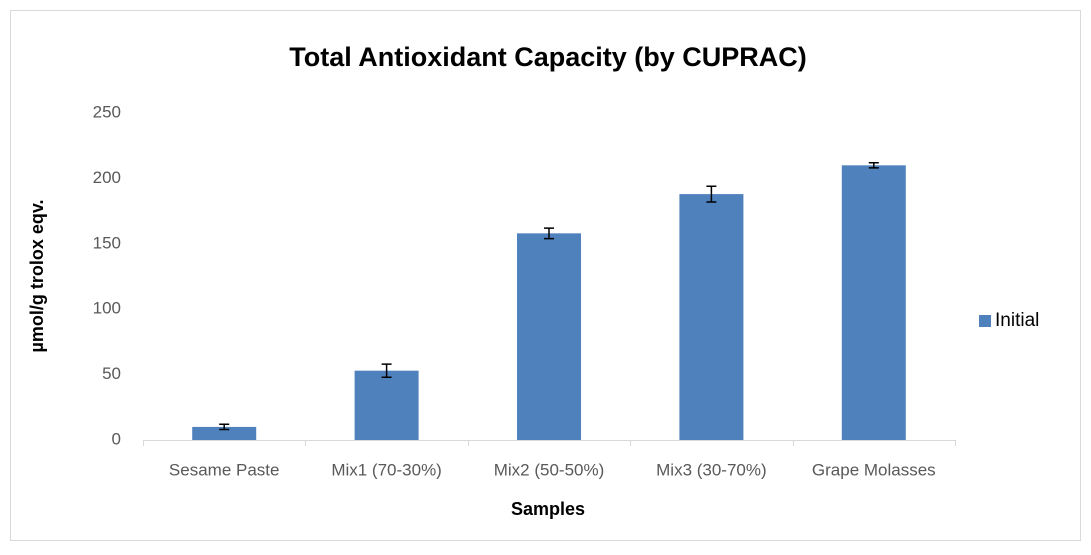 This screenshot has width=1091, height=555. I want to click on y-axis-label: µmol/g trolox eqv., so click(37, 275).